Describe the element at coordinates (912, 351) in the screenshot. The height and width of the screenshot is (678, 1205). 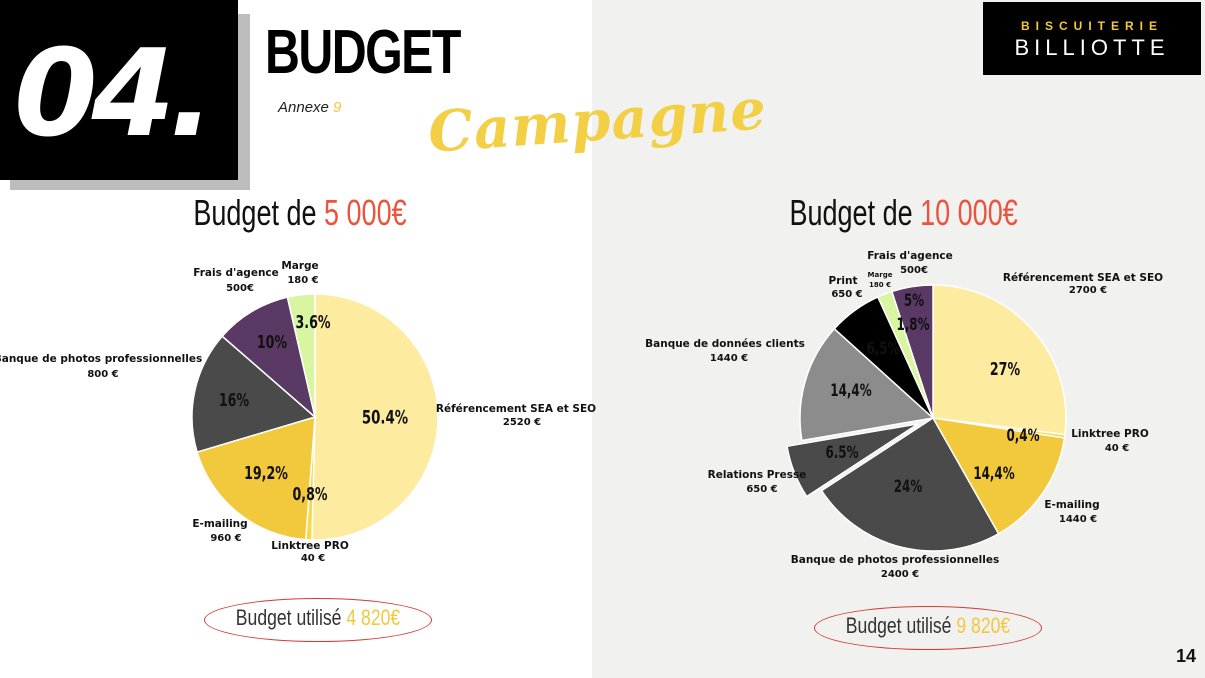
I see `chart2-slice-frais-d-agence` at that location.